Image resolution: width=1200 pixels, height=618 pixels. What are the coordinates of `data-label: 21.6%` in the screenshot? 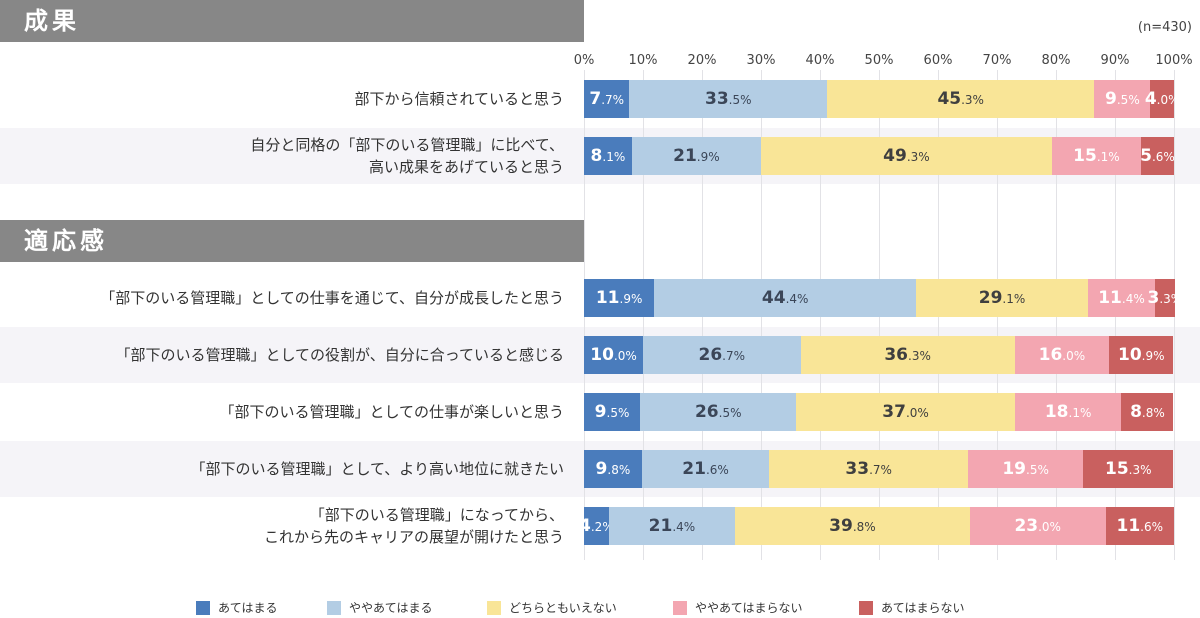 It's located at (705, 469).